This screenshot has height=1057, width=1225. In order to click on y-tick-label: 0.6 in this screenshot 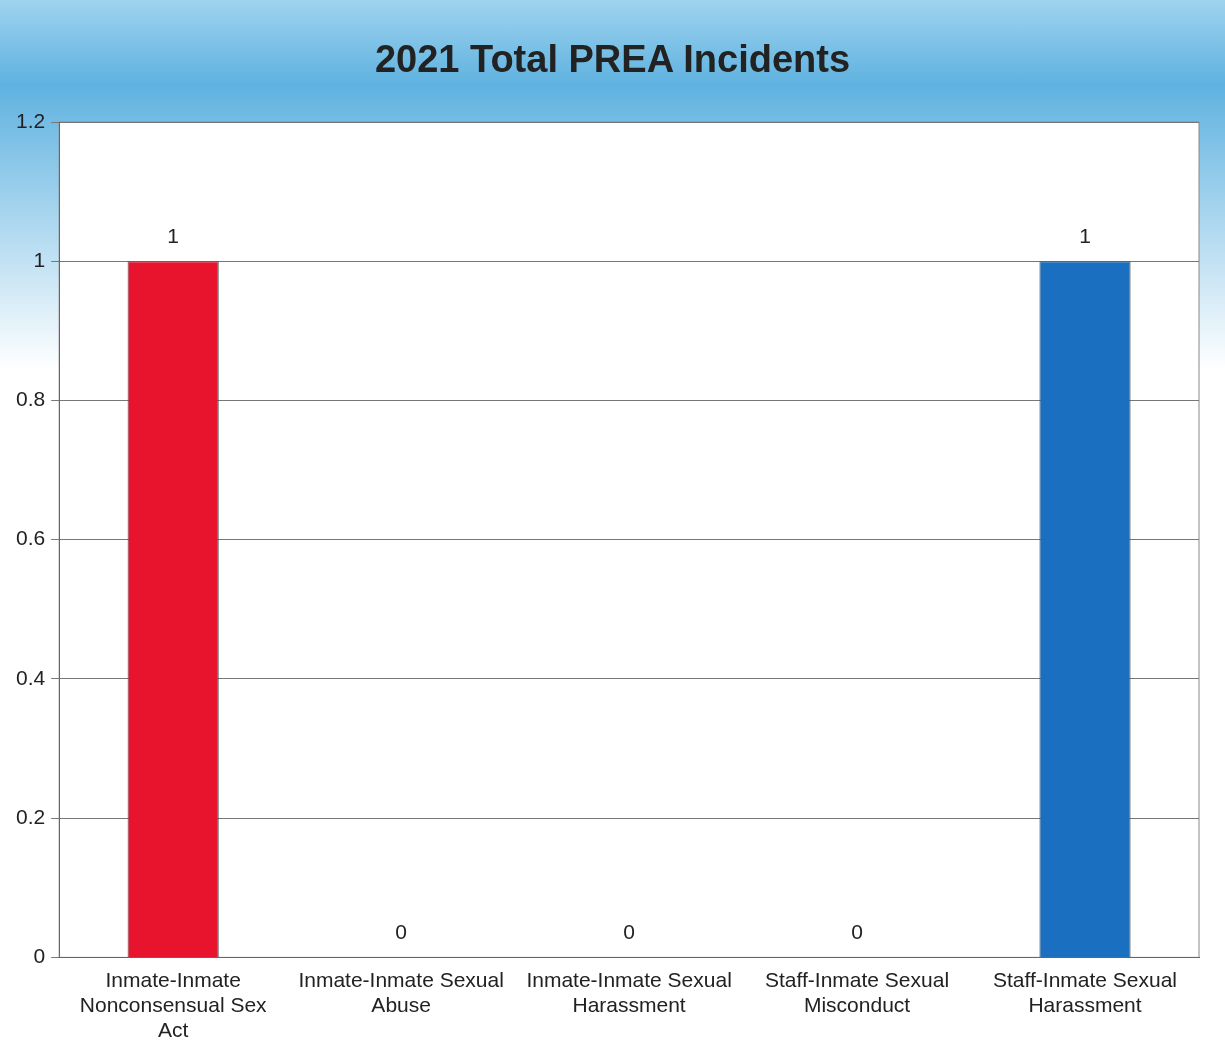, I will do `click(30, 538)`.